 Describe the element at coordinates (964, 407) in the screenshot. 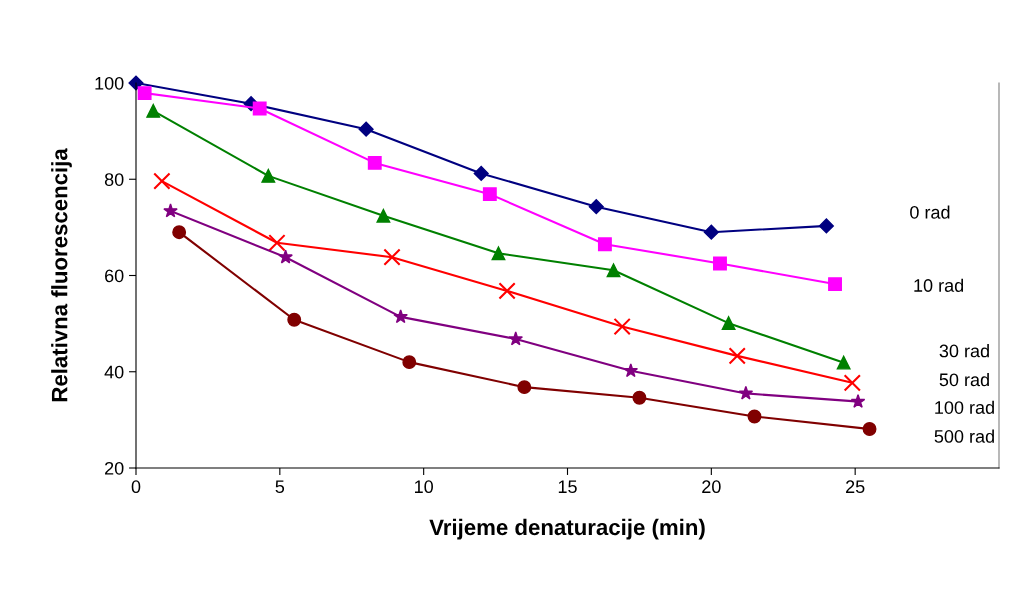

I see `text: 100 rad` at that location.